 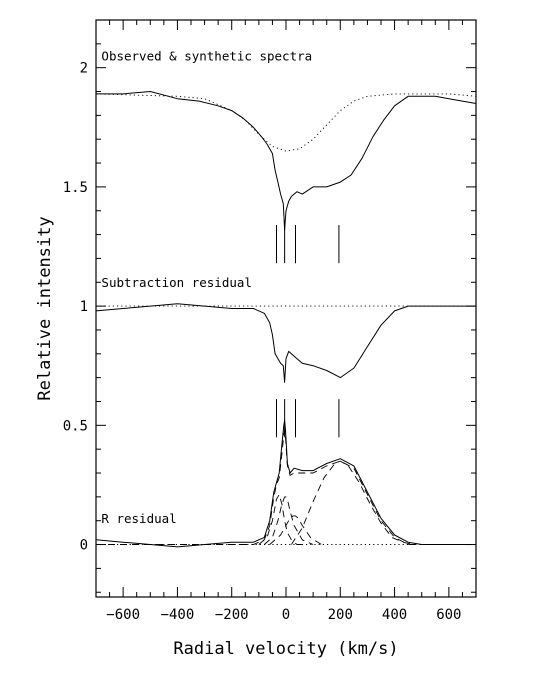 What do you see at coordinates (84, 546) in the screenshot?
I see `y-tick-label: 0` at bounding box center [84, 546].